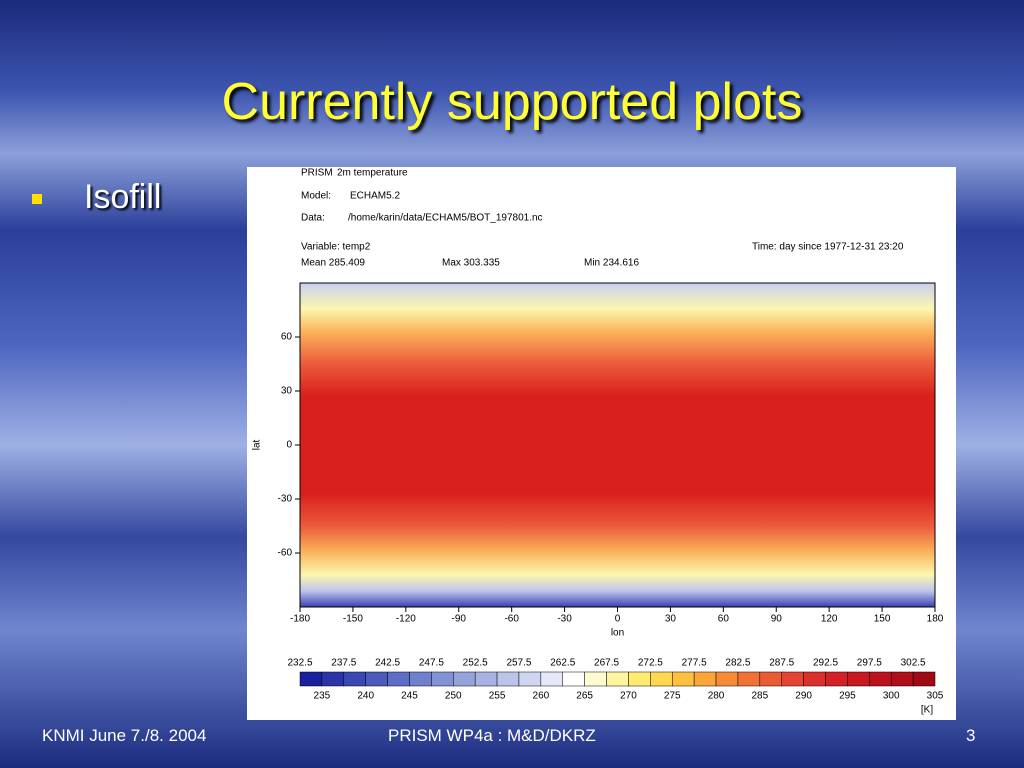 This screenshot has height=768, width=1024. What do you see at coordinates (365, 696) in the screenshot?
I see `colorbar-label: 240` at bounding box center [365, 696].